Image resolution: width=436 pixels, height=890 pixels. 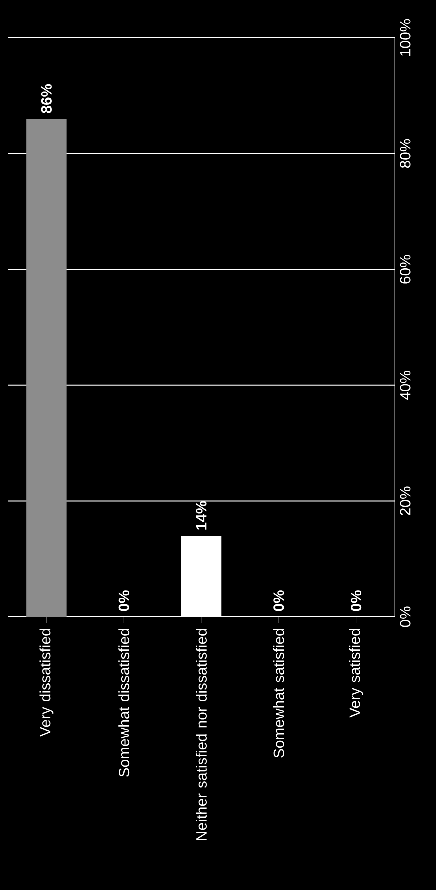 What do you see at coordinates (405, 501) in the screenshot?
I see `y-tick-label: 20%` at bounding box center [405, 501].